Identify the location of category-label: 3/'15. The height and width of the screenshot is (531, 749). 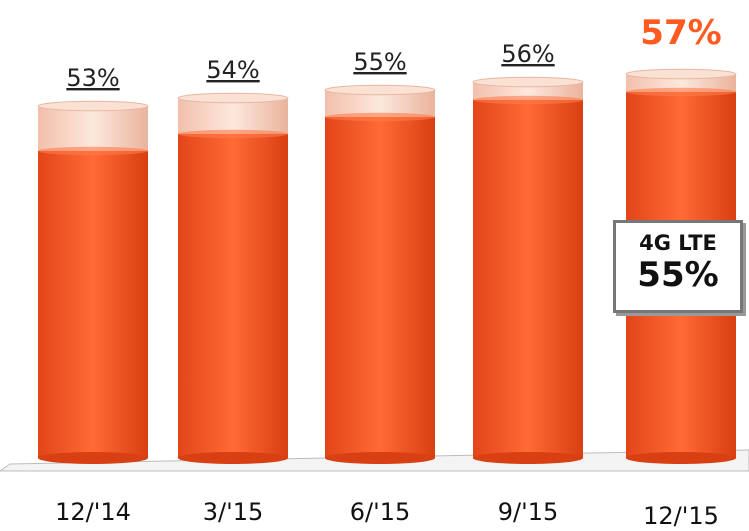
(233, 512).